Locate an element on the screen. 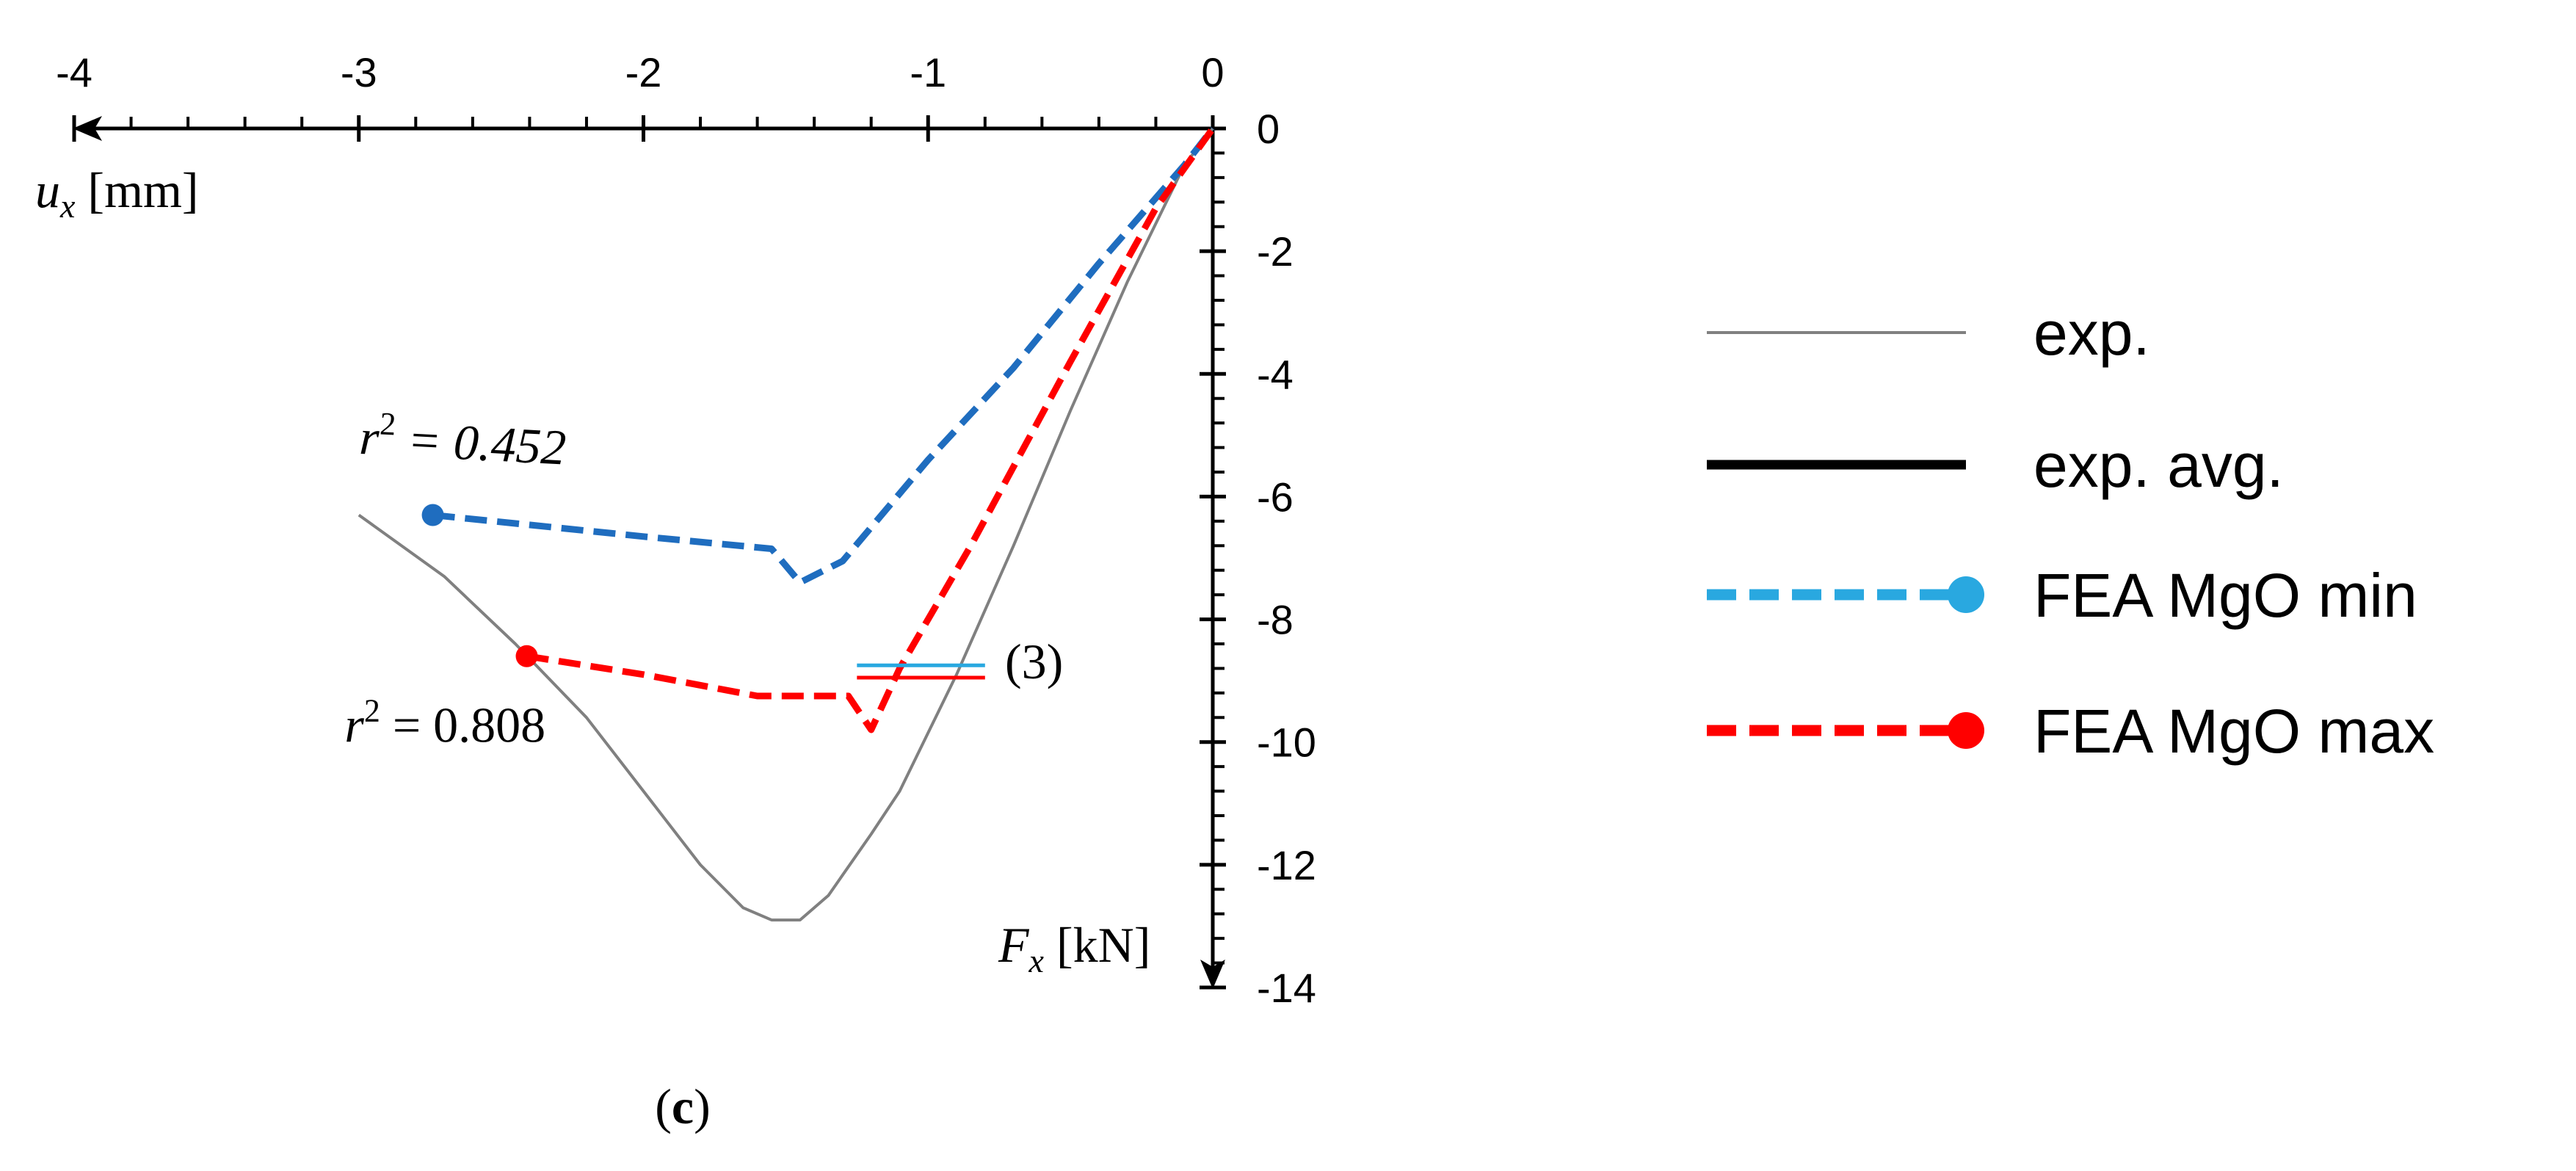  y-tick-label: -14 is located at coordinates (1286, 988).